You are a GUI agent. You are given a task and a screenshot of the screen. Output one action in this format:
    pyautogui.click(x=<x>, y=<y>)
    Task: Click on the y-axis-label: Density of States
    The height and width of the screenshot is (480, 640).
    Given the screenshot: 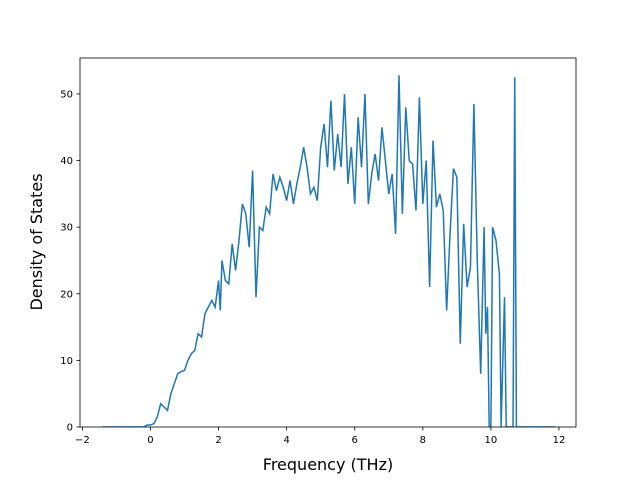 What is the action you would take?
    pyautogui.click(x=36, y=241)
    